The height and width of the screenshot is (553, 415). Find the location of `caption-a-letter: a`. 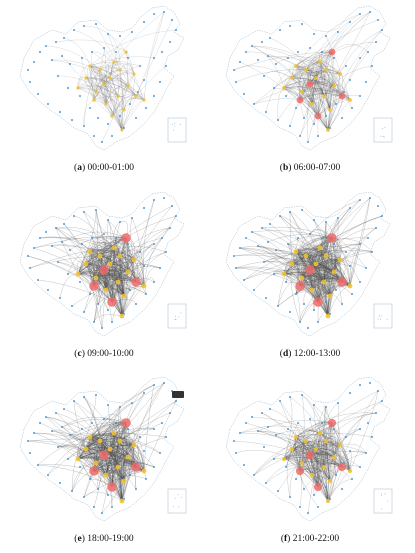

caption-a-letter: a is located at coordinates (79, 168).